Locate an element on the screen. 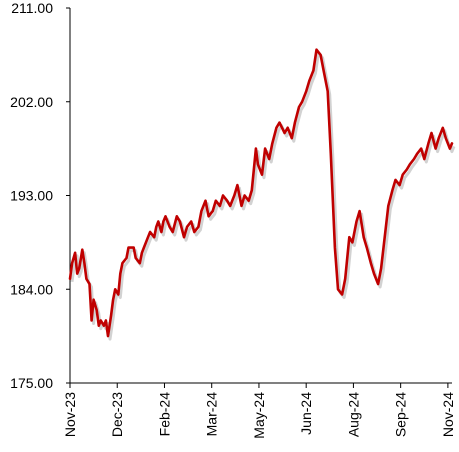  x-tick-label: Nov-24 is located at coordinates (448, 414).